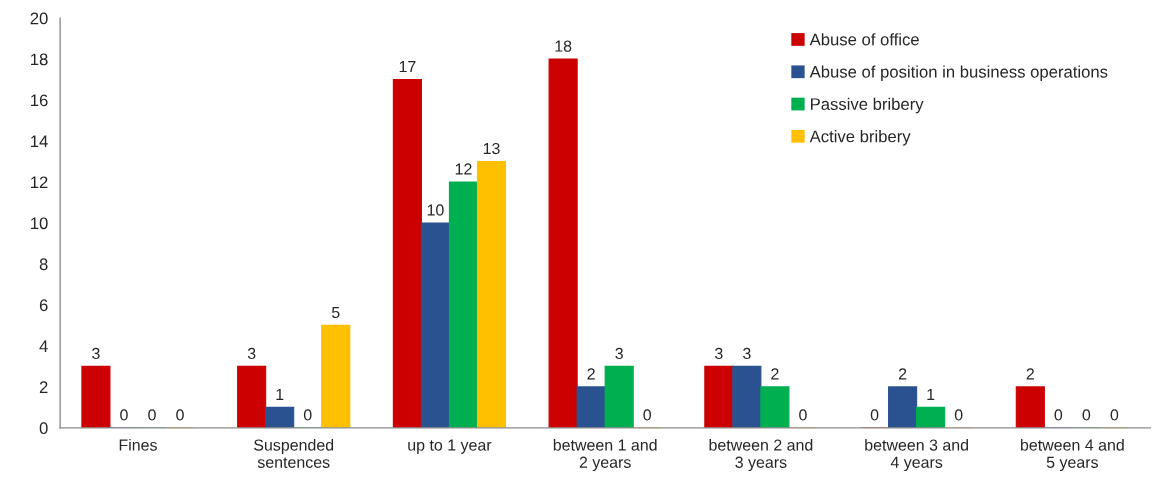  What do you see at coordinates (867, 105) in the screenshot?
I see `legend-label: Passive bribery` at bounding box center [867, 105].